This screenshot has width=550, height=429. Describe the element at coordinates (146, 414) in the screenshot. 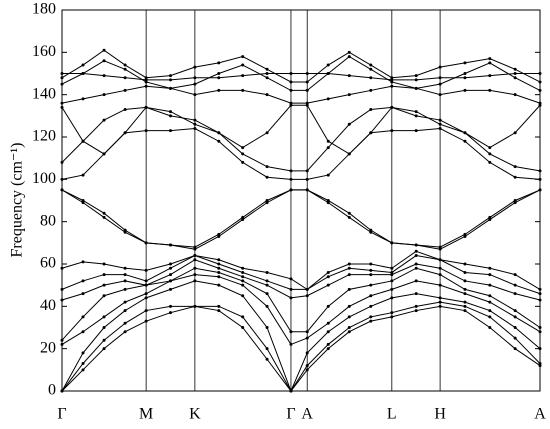

I see `x-tick-label: M` at that location.